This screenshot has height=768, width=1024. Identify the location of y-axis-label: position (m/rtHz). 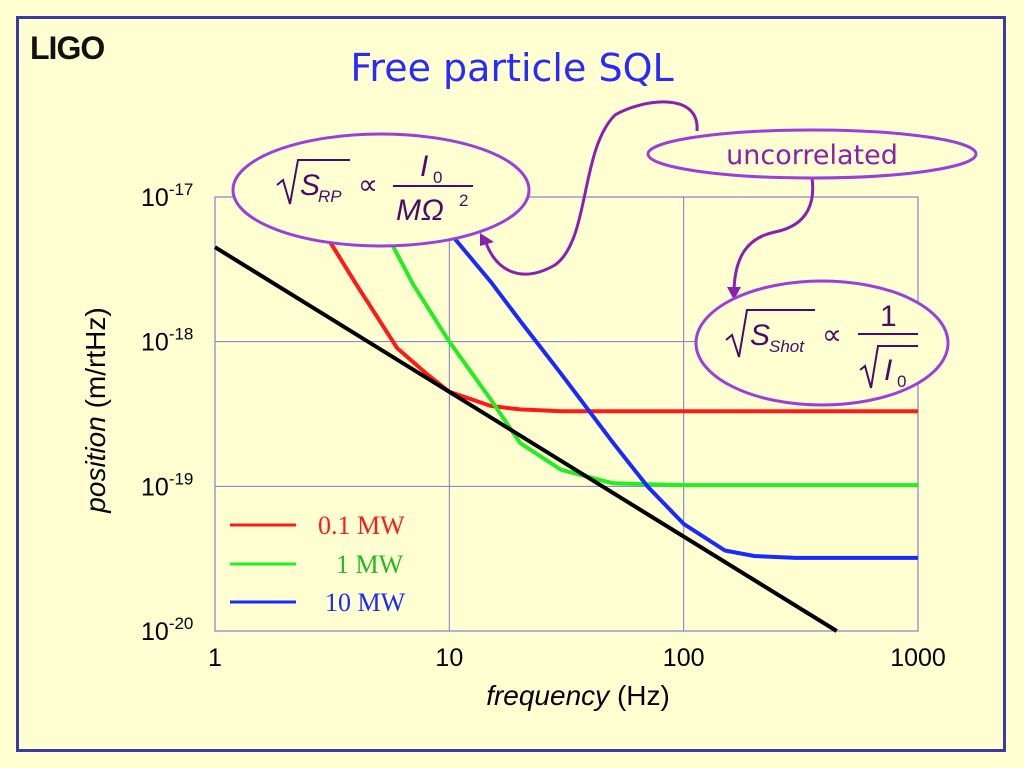
(96, 409).